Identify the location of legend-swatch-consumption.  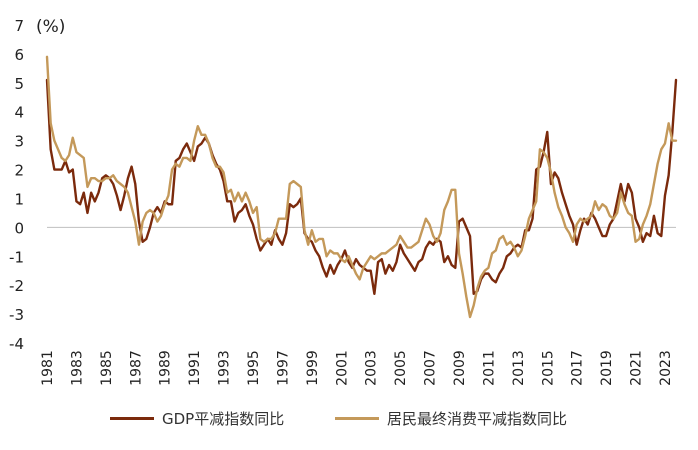
(357, 418).